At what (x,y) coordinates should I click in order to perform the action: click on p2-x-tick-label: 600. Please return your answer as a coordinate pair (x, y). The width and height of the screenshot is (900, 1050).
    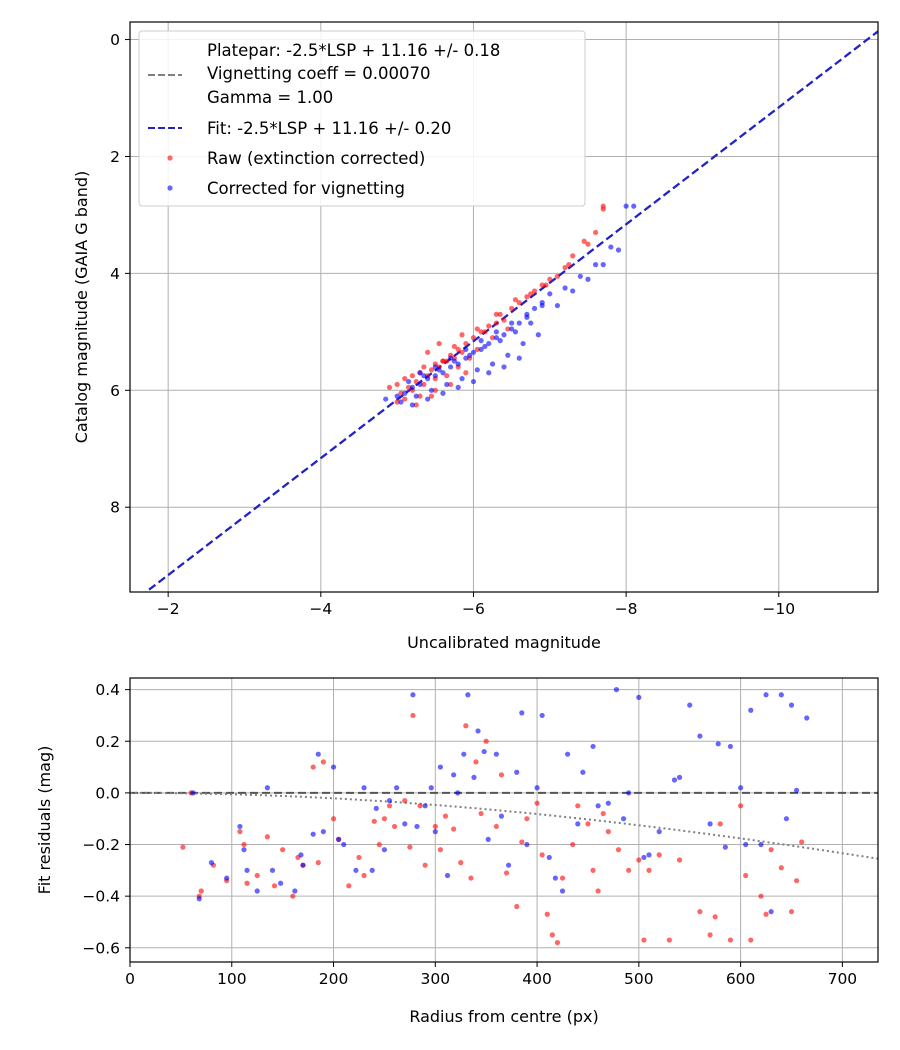
    Looking at the image, I should click on (741, 979).